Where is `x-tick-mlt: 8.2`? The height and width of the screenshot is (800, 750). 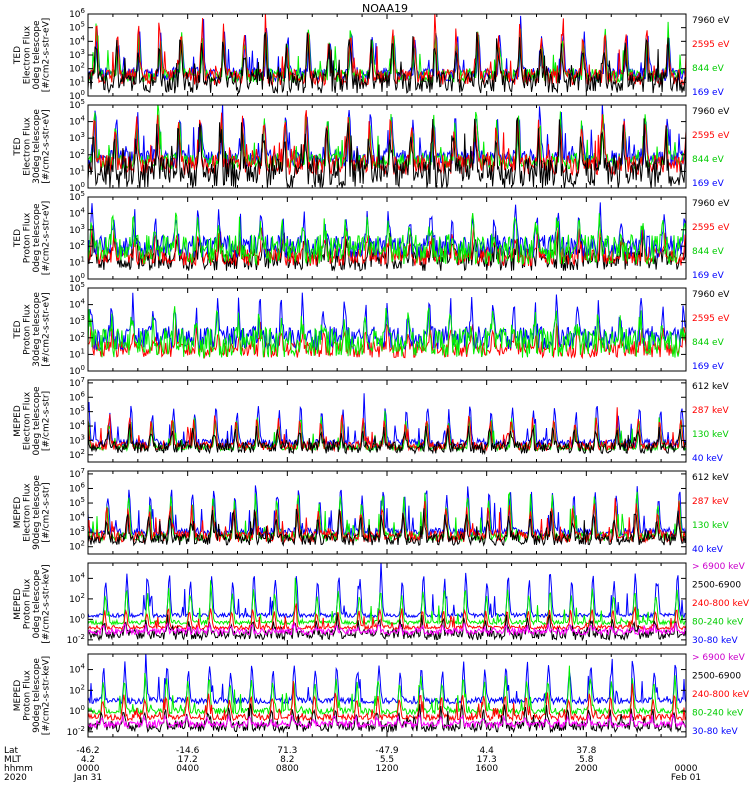 x-tick-mlt: 8.2 is located at coordinates (287, 760).